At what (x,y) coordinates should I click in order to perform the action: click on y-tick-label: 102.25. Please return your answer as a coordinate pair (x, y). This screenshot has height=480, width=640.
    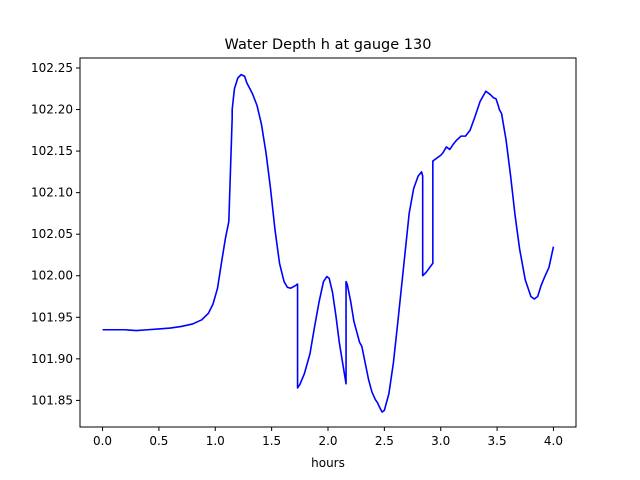
    Looking at the image, I should click on (52, 68).